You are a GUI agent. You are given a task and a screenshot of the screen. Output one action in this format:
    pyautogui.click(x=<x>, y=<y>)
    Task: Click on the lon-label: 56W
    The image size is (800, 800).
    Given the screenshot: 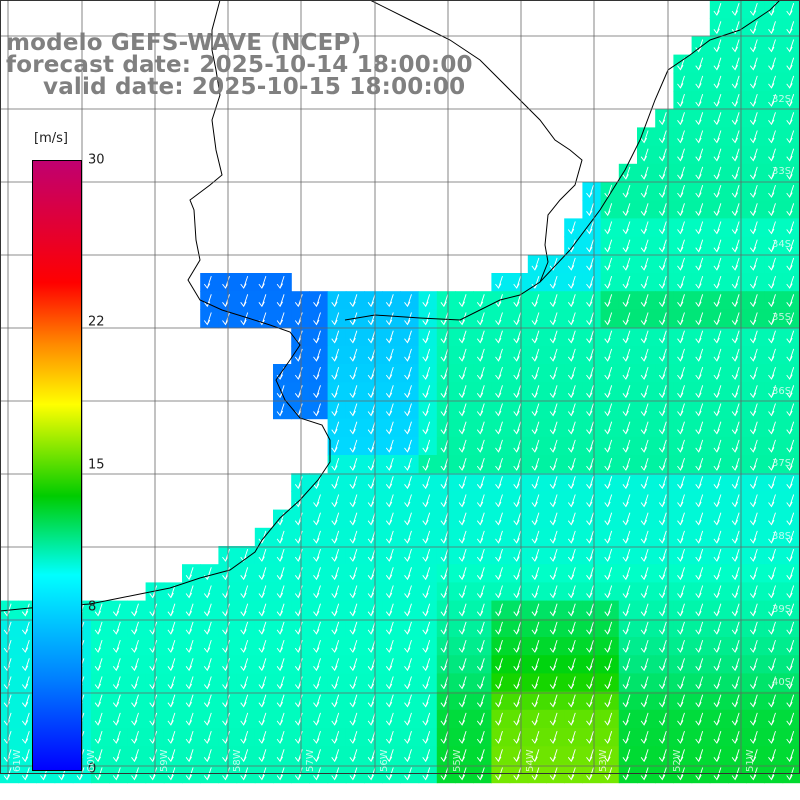 What is the action you would take?
    pyautogui.click(x=384, y=760)
    